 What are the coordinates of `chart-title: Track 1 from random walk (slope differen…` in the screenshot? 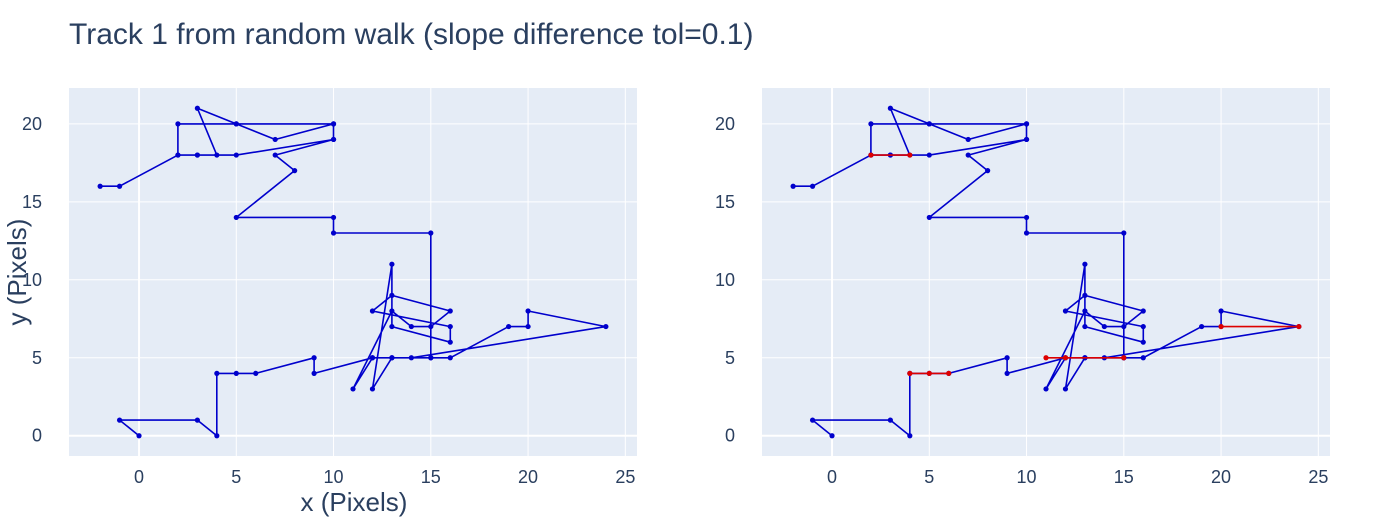 It's located at (411, 34).